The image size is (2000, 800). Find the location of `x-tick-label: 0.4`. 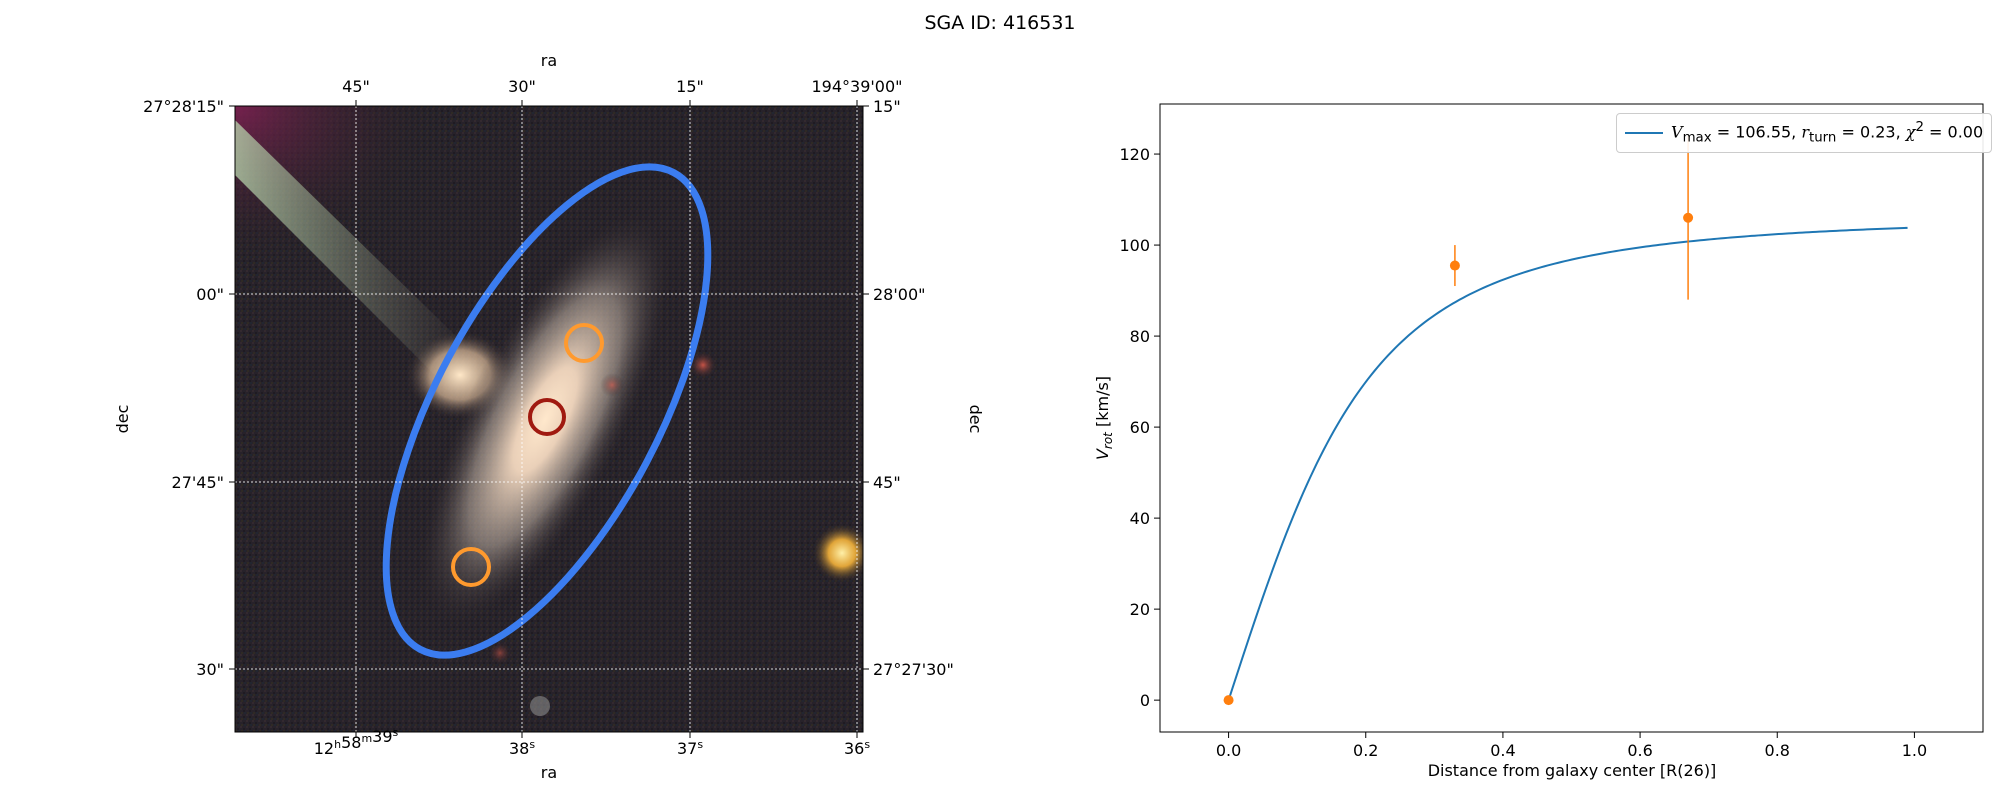

x-tick-label: 0.4 is located at coordinates (1502, 750).